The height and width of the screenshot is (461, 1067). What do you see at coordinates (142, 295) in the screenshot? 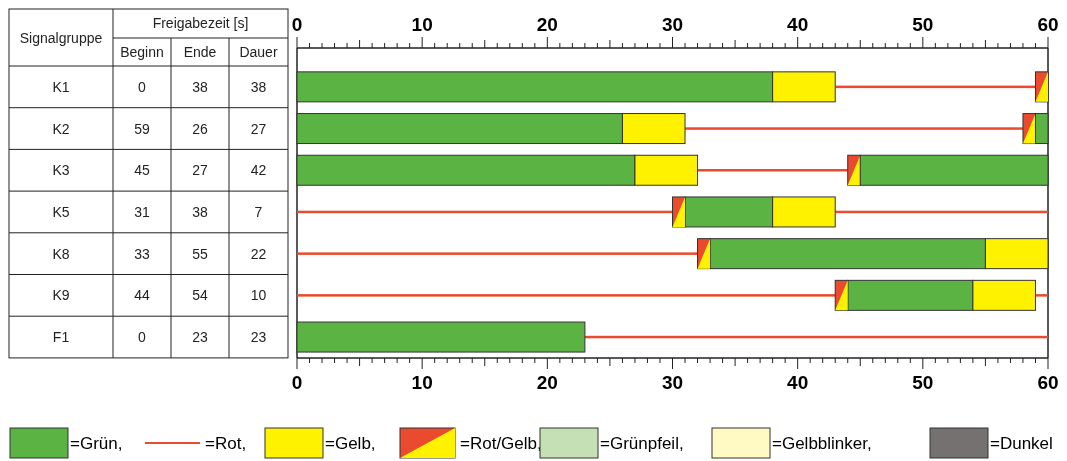
I see `text: 44` at bounding box center [142, 295].